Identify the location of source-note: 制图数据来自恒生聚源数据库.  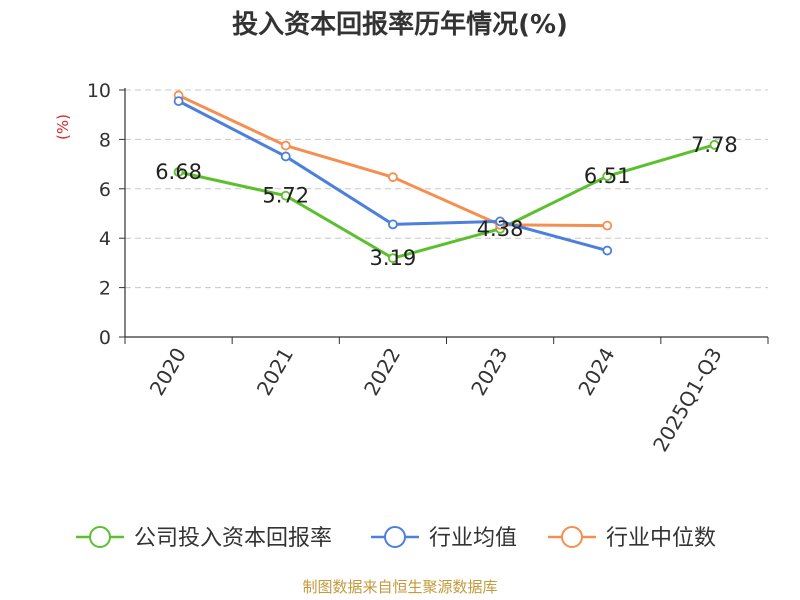
(399, 587).